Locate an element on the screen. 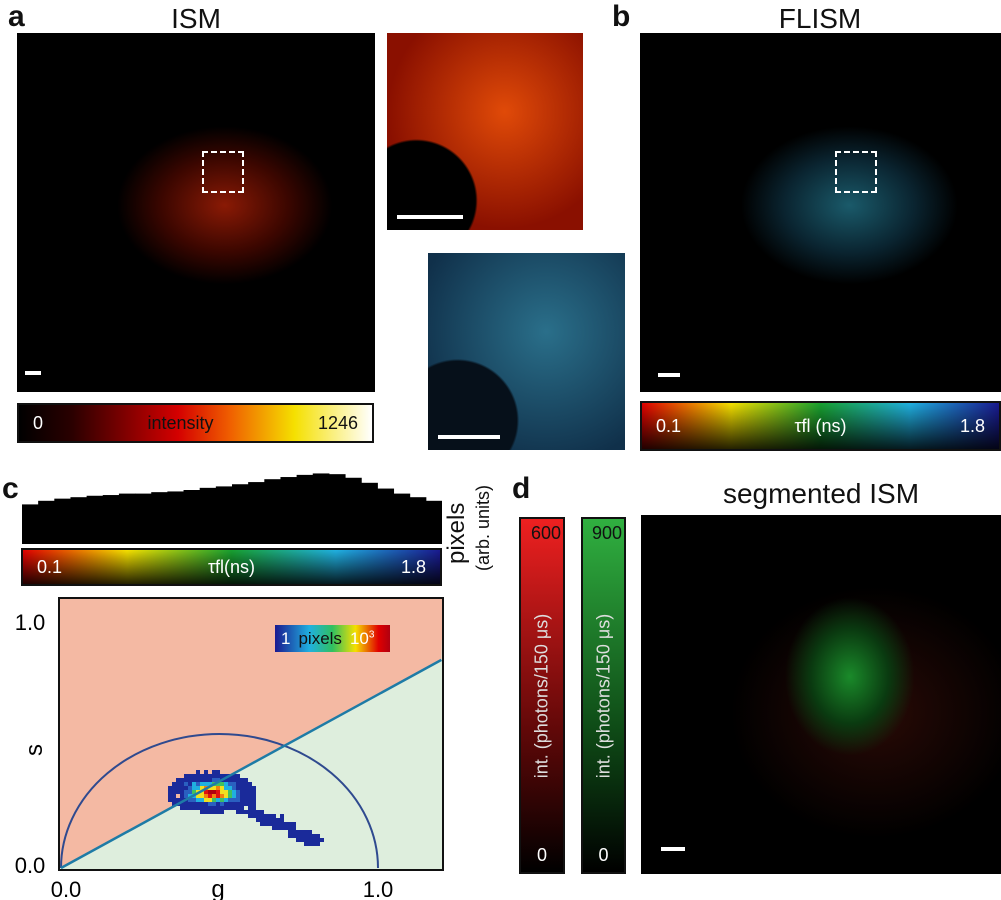 Image resolution: width=1001 pixels, height=900 pixels. colorbar-label: τfl(ns) is located at coordinates (231, 566).